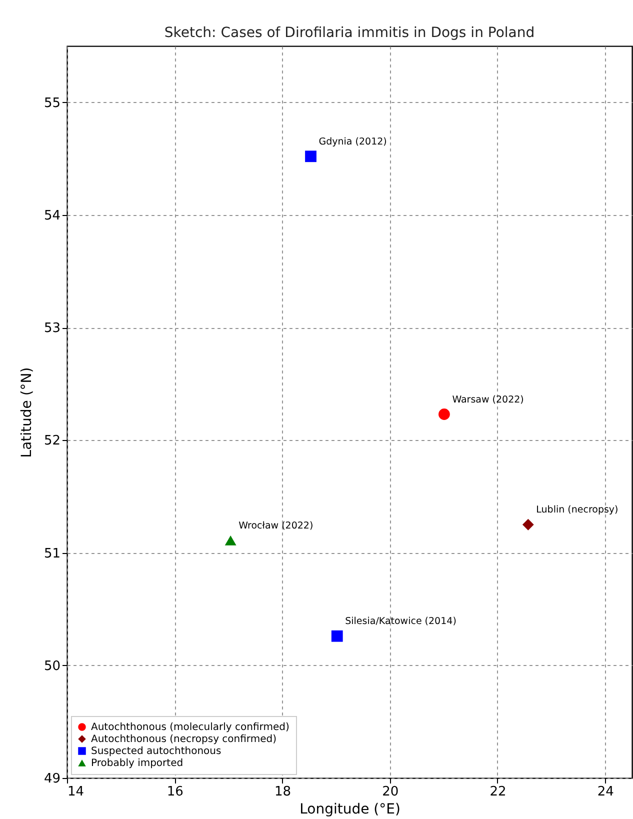  Describe the element at coordinates (276, 526) in the screenshot. I see `annotation: Wrocław (2022)` at that location.